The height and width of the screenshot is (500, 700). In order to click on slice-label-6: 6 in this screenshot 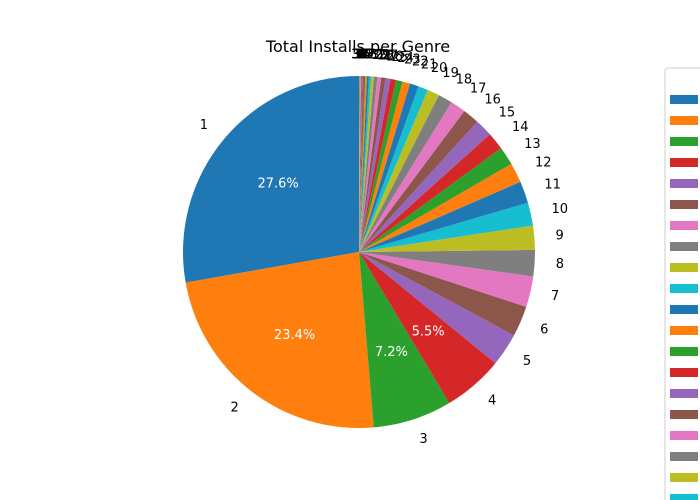, I will do `click(544, 329)`.